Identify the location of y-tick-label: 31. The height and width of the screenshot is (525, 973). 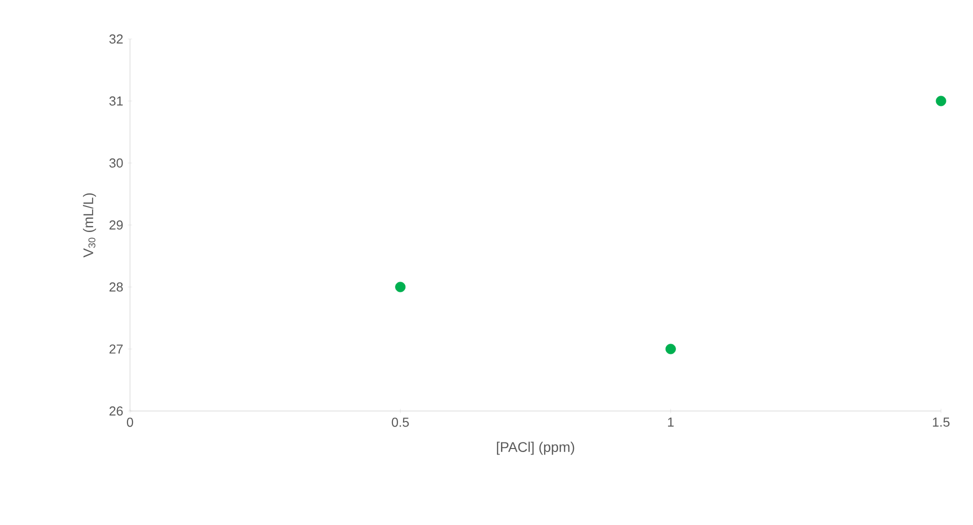
(116, 101).